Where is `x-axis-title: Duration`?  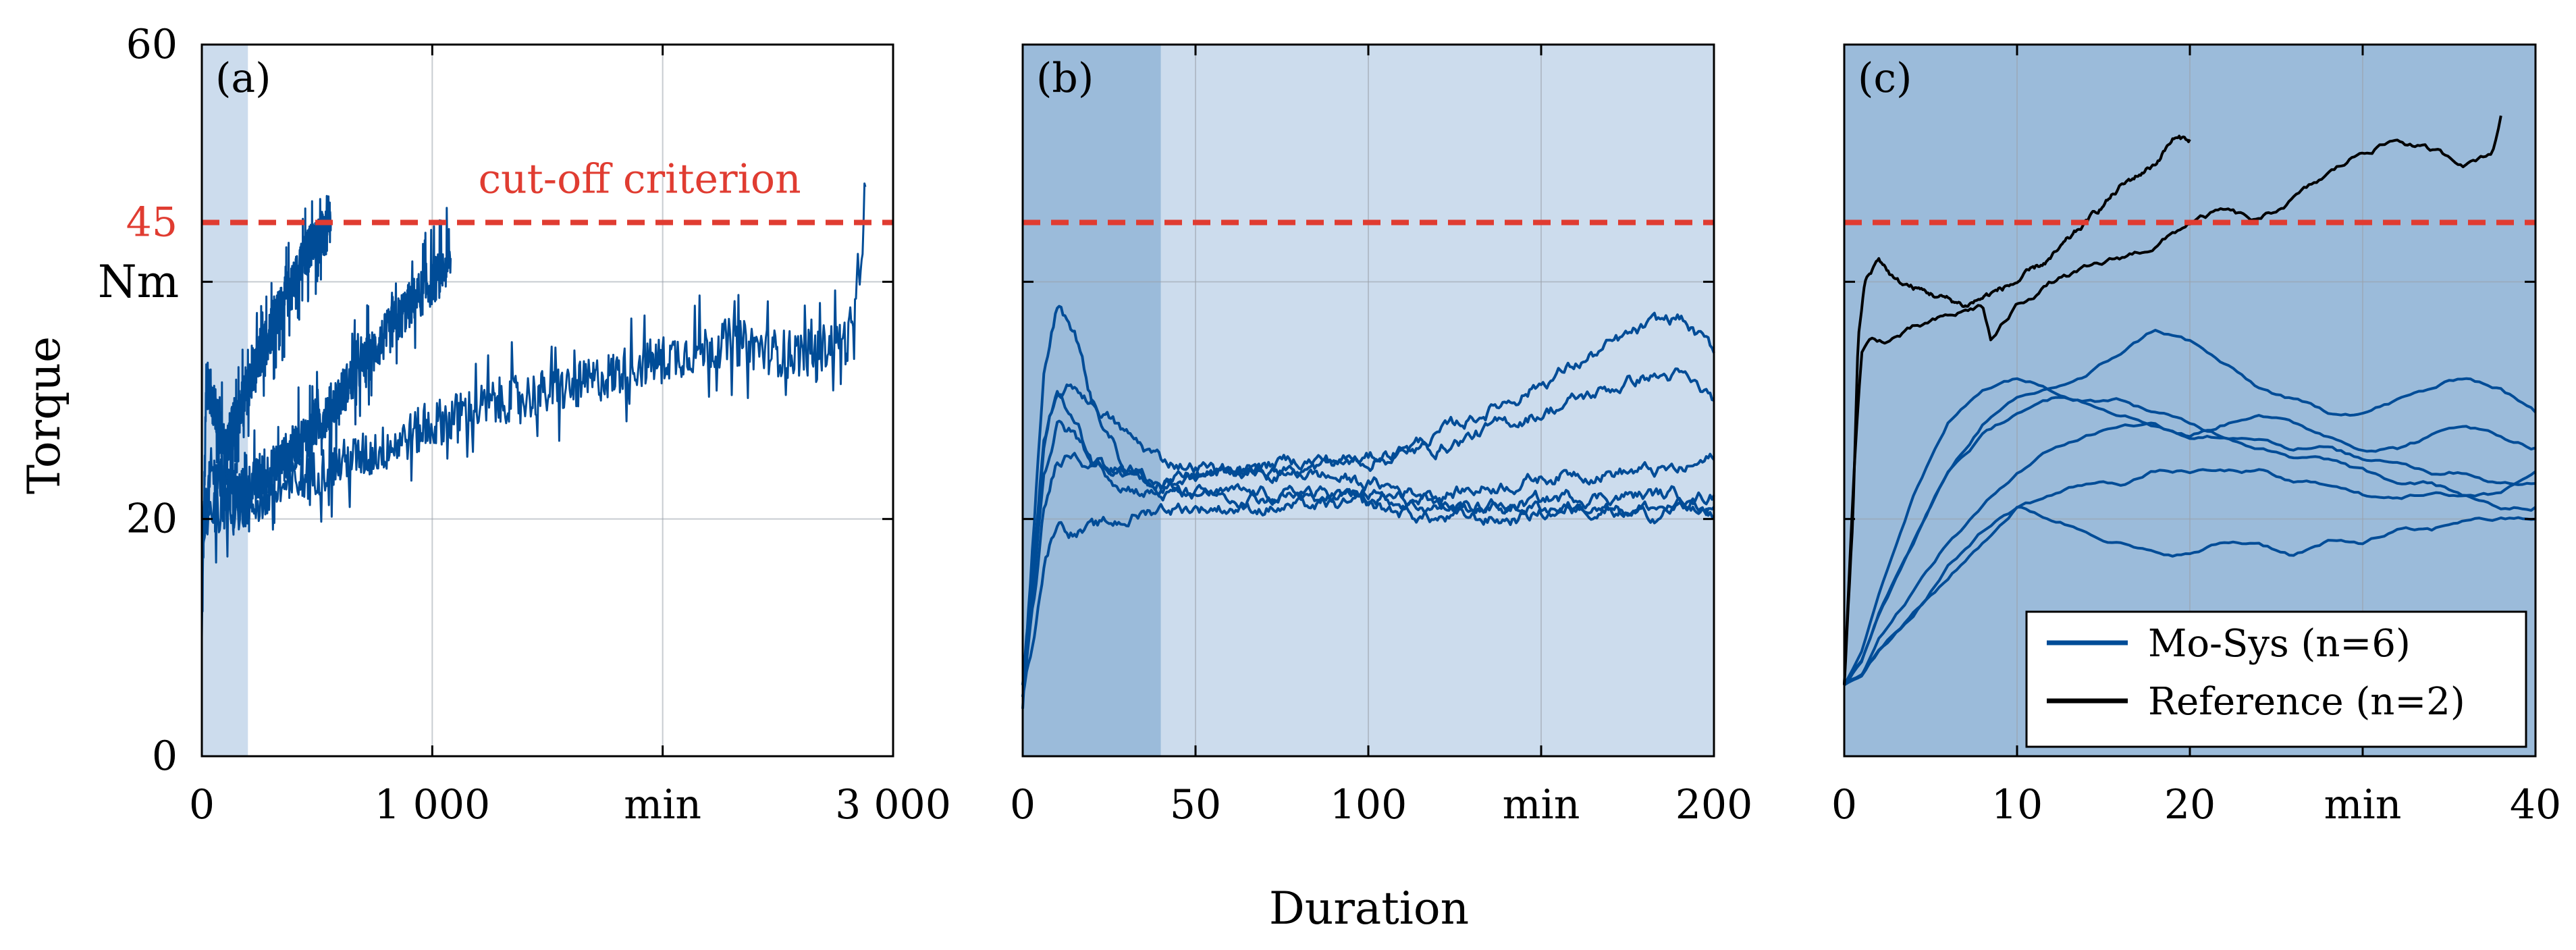
x-axis-title: Duration is located at coordinates (1369, 908).